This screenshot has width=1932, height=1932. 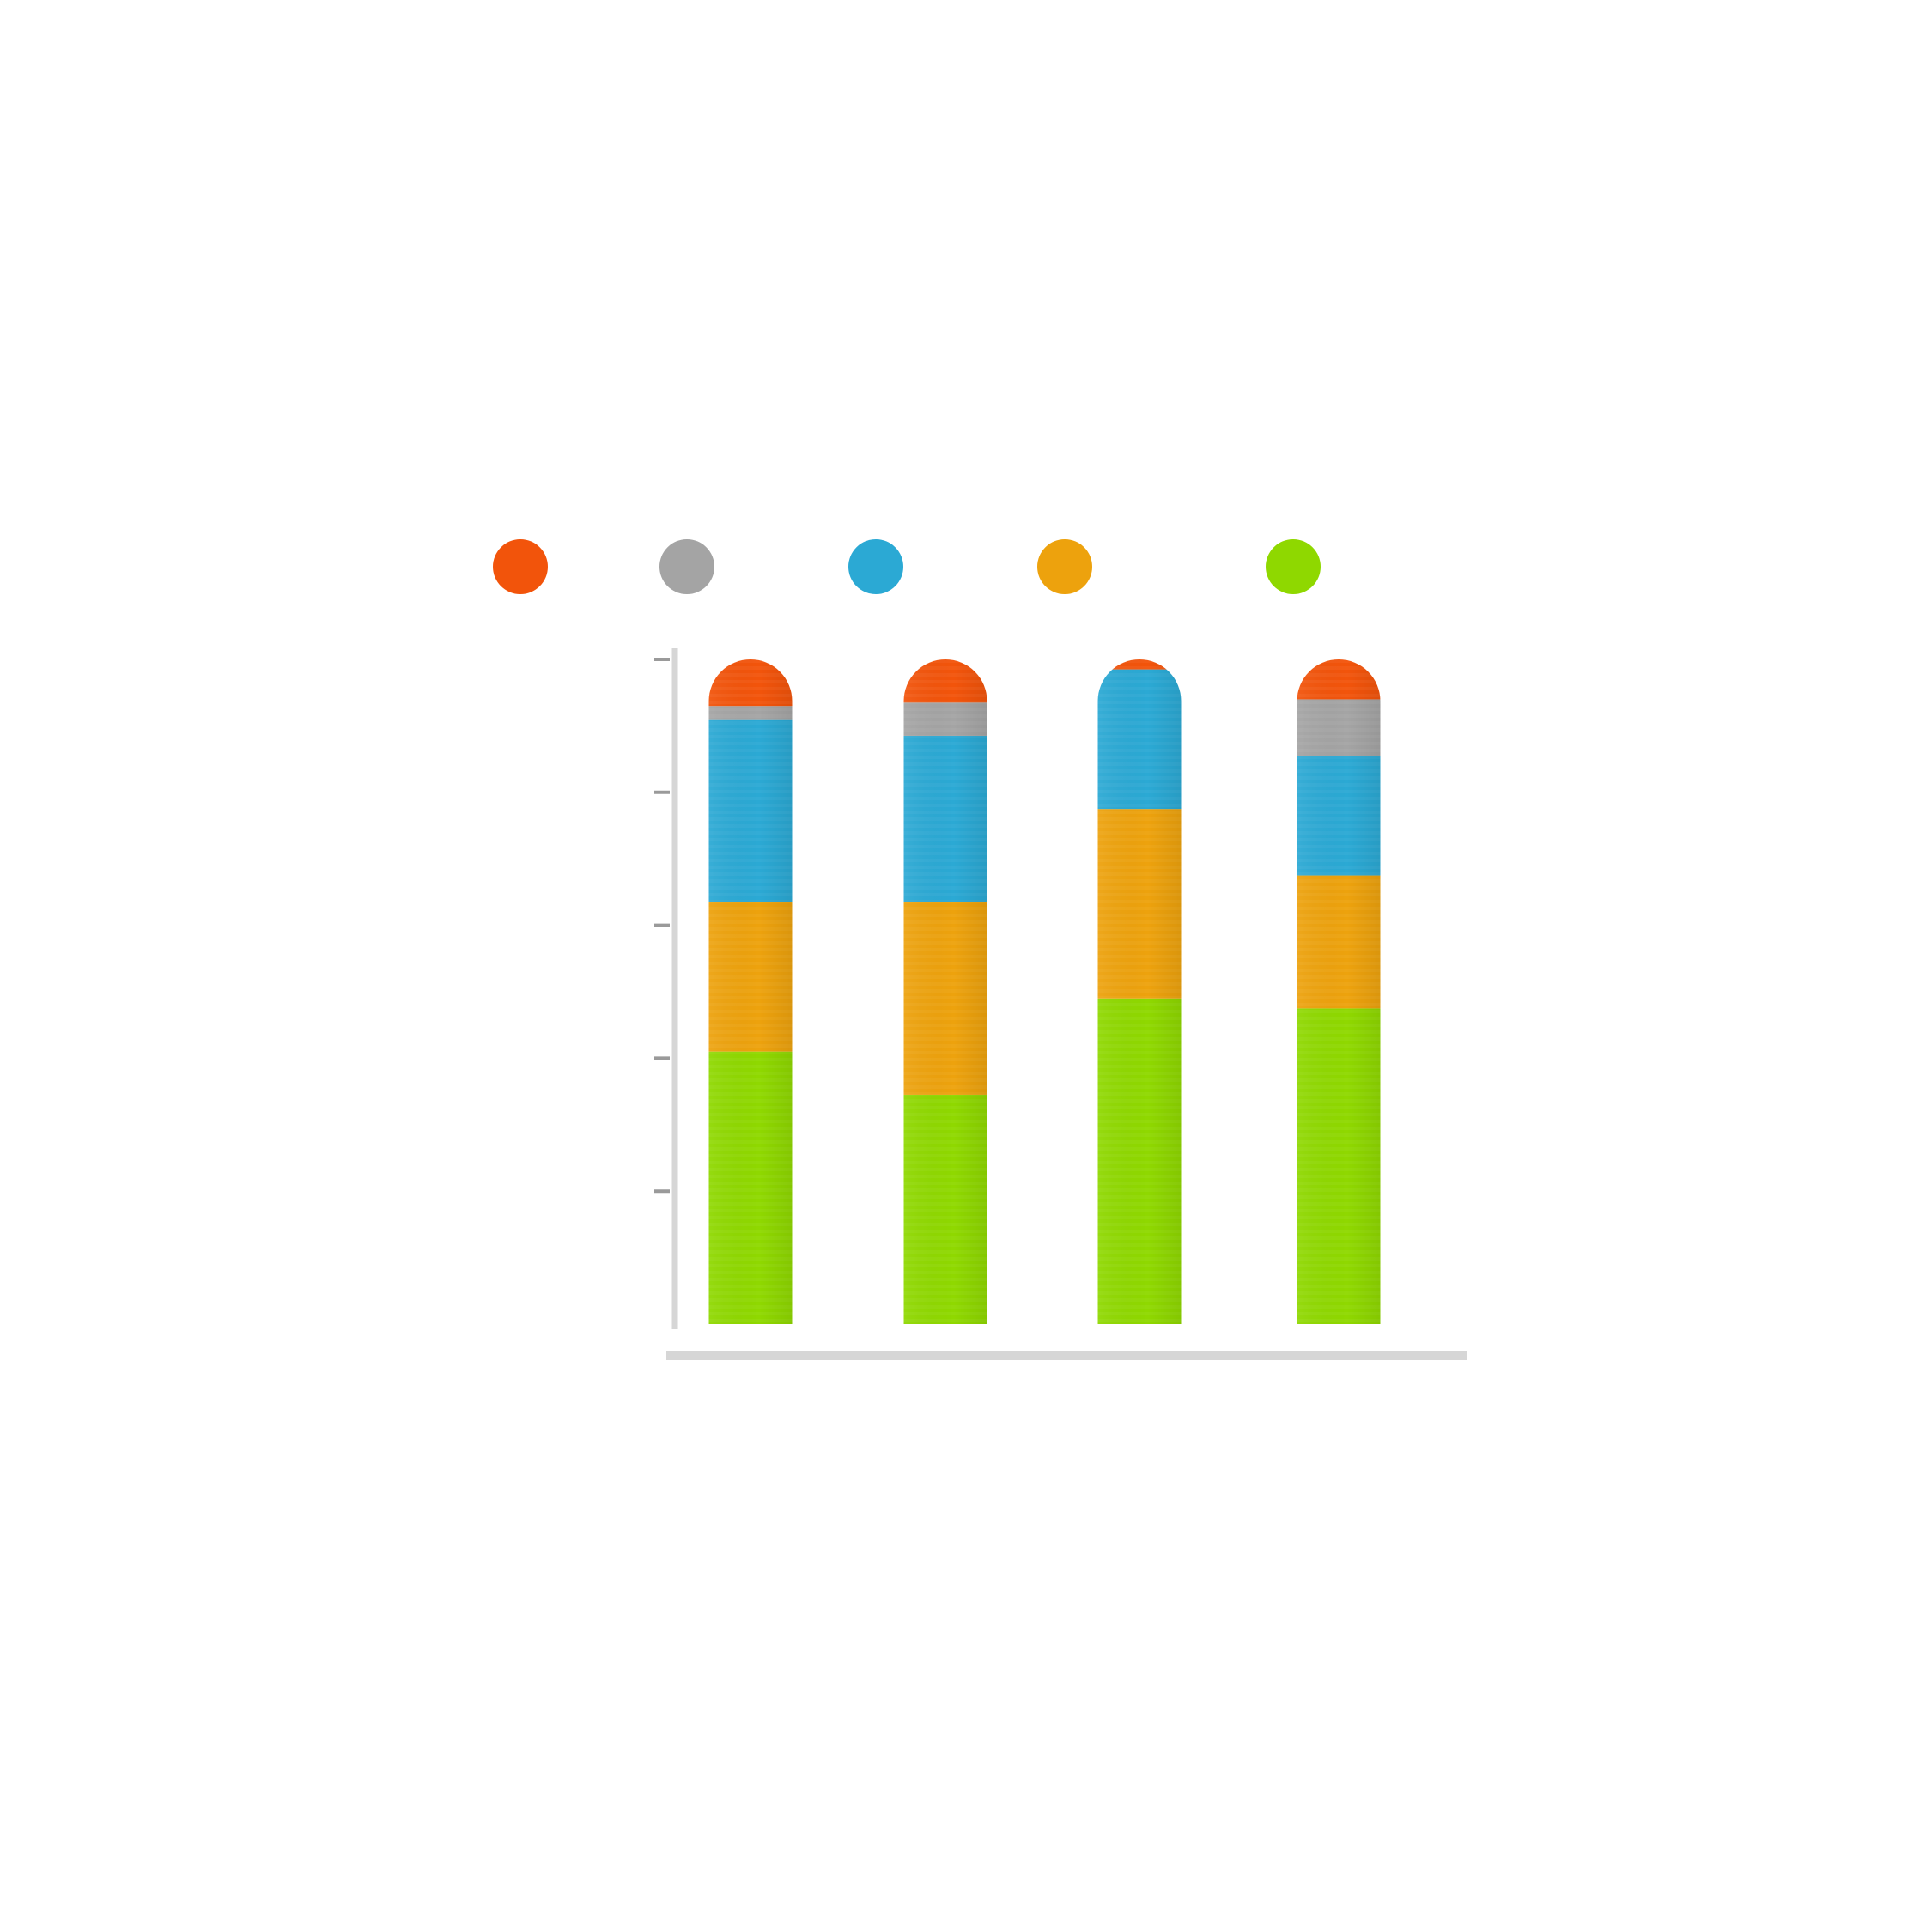 What do you see at coordinates (1045, 991) in the screenshot?
I see `bars` at bounding box center [1045, 991].